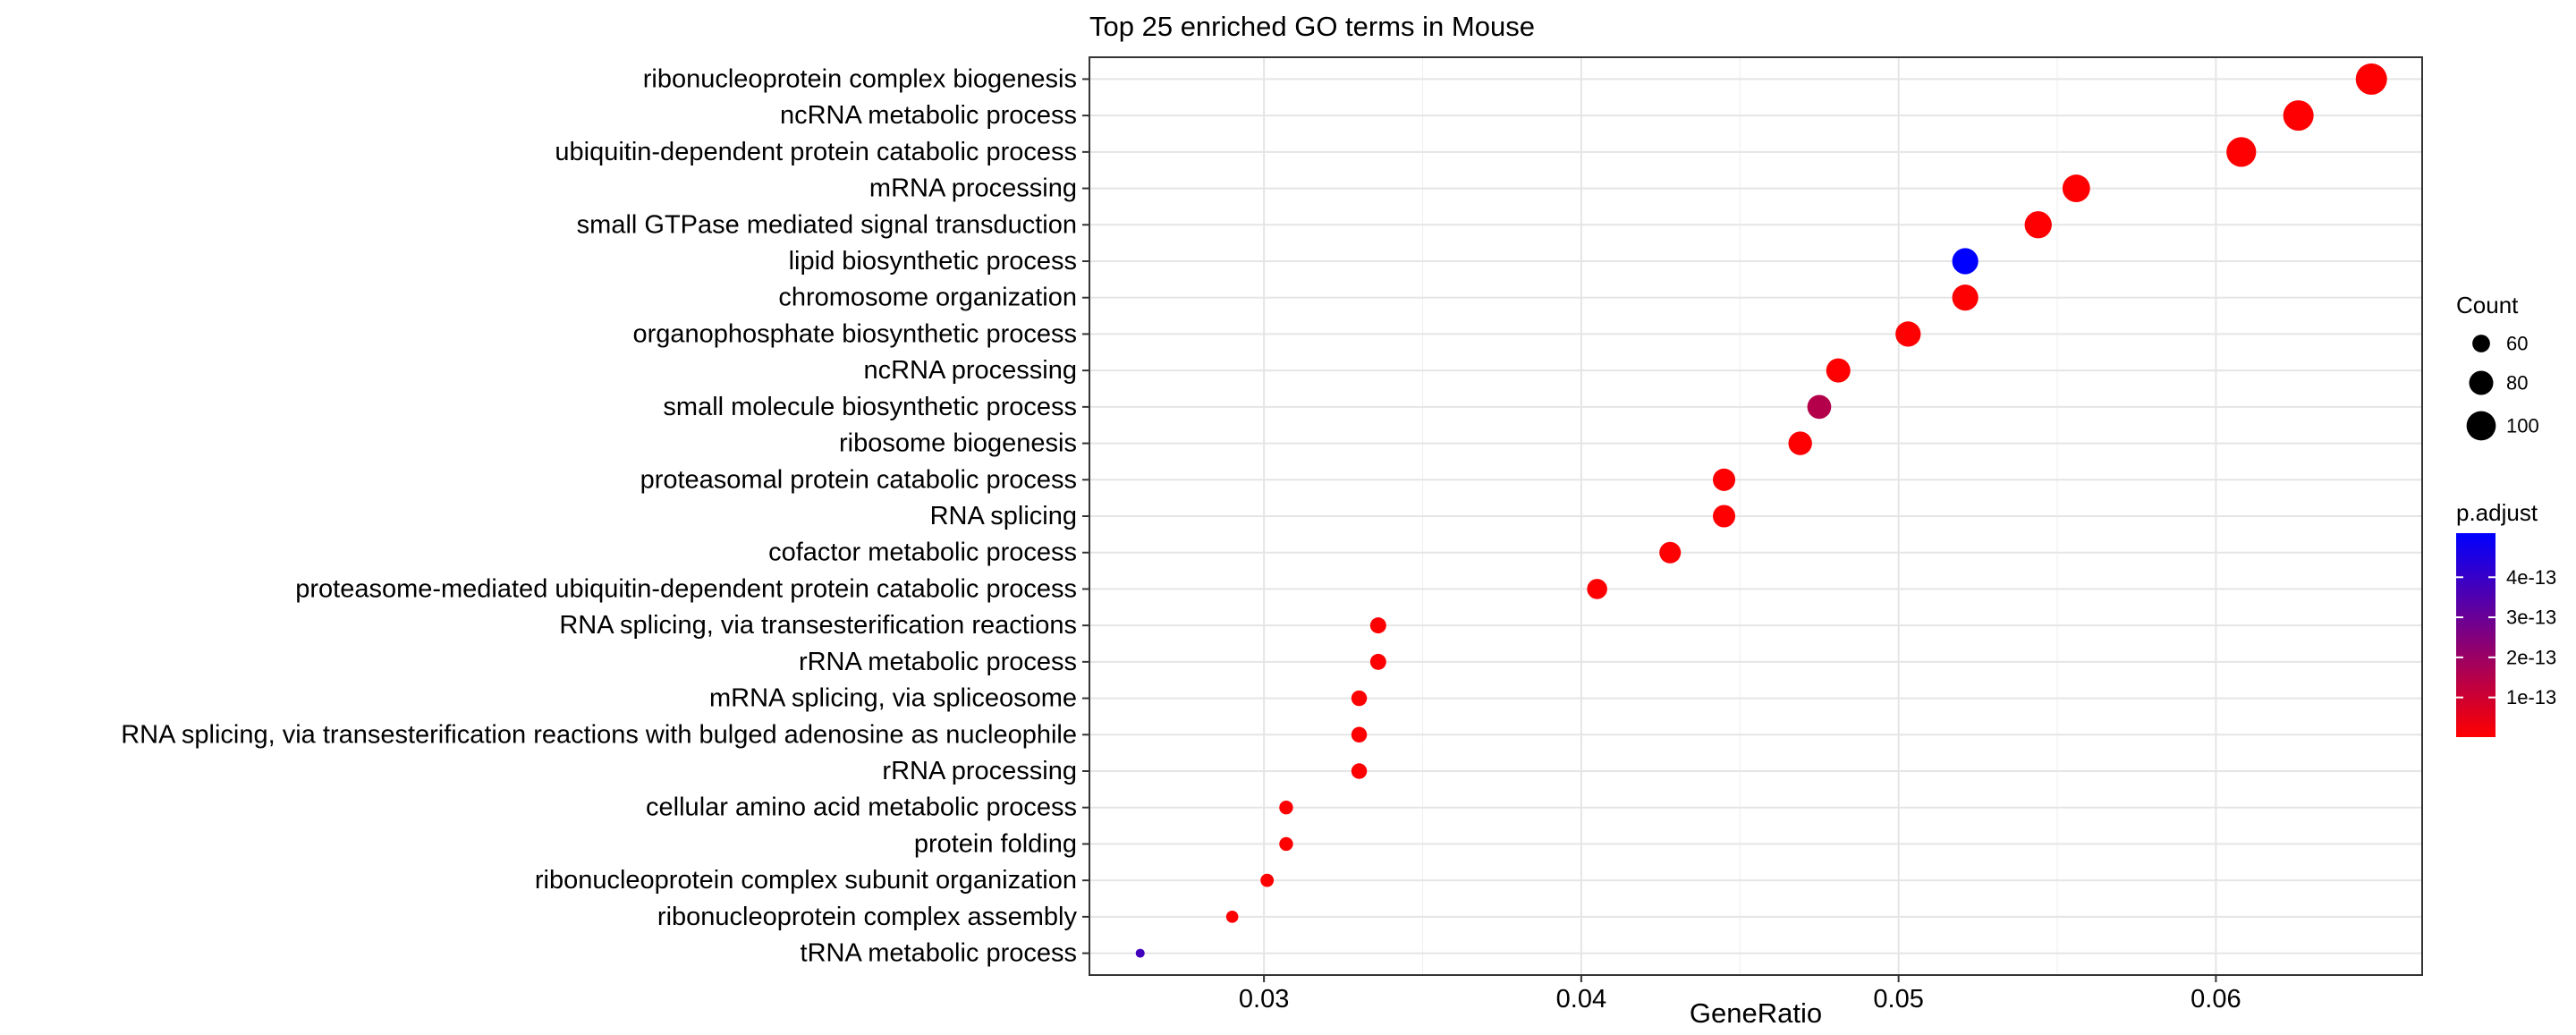 The width and height of the screenshot is (2576, 1035). I want to click on y-tick-label: cofactor metabolic process, so click(922, 553).